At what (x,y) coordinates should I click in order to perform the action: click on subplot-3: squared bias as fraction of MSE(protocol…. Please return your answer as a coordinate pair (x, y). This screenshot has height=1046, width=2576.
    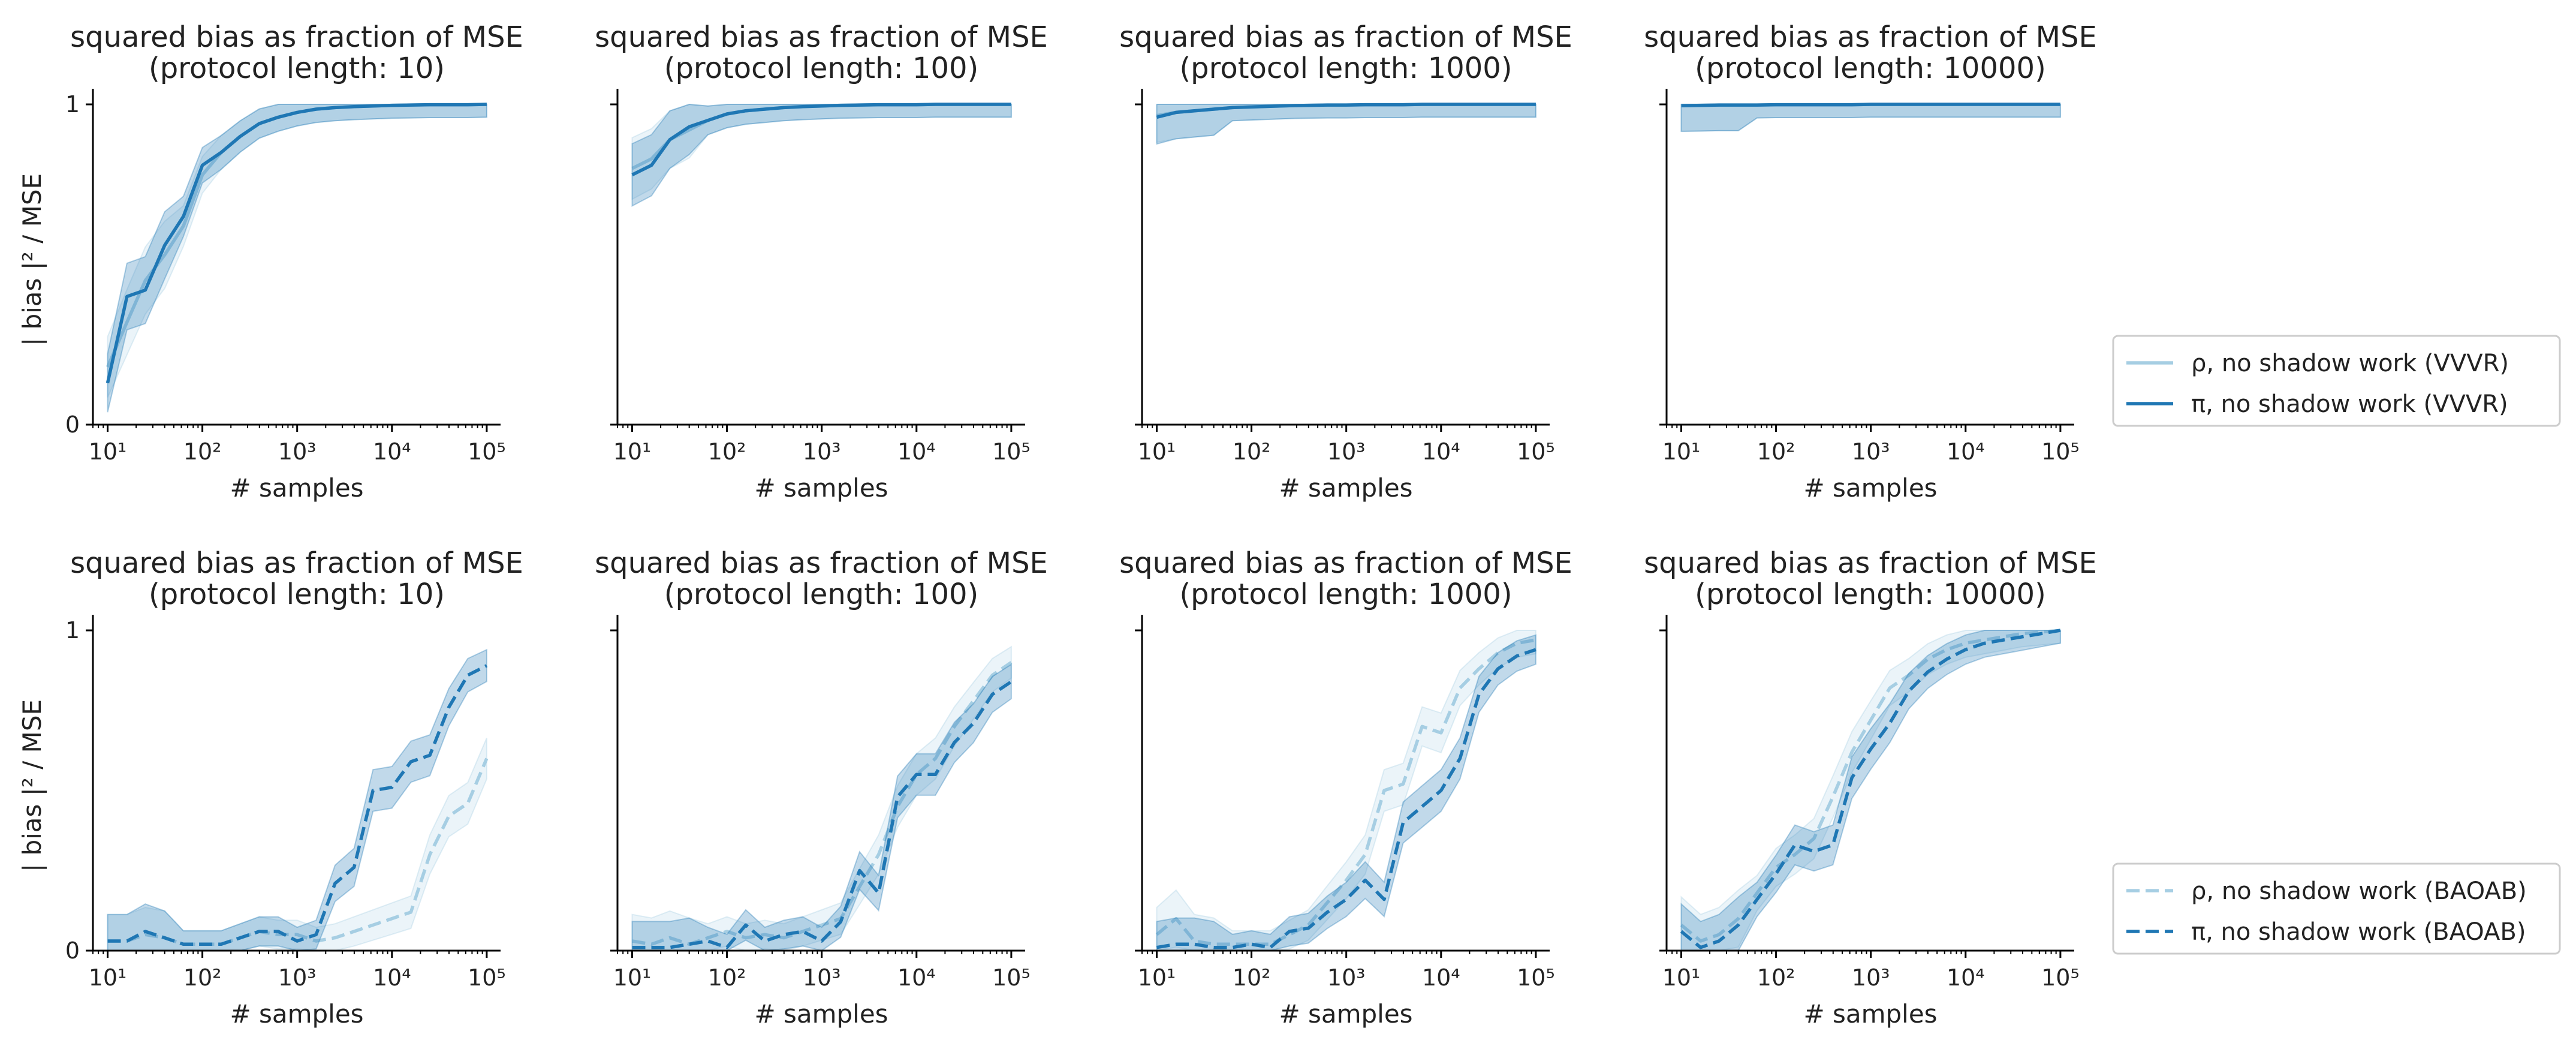
    Looking at the image, I should click on (1346, 261).